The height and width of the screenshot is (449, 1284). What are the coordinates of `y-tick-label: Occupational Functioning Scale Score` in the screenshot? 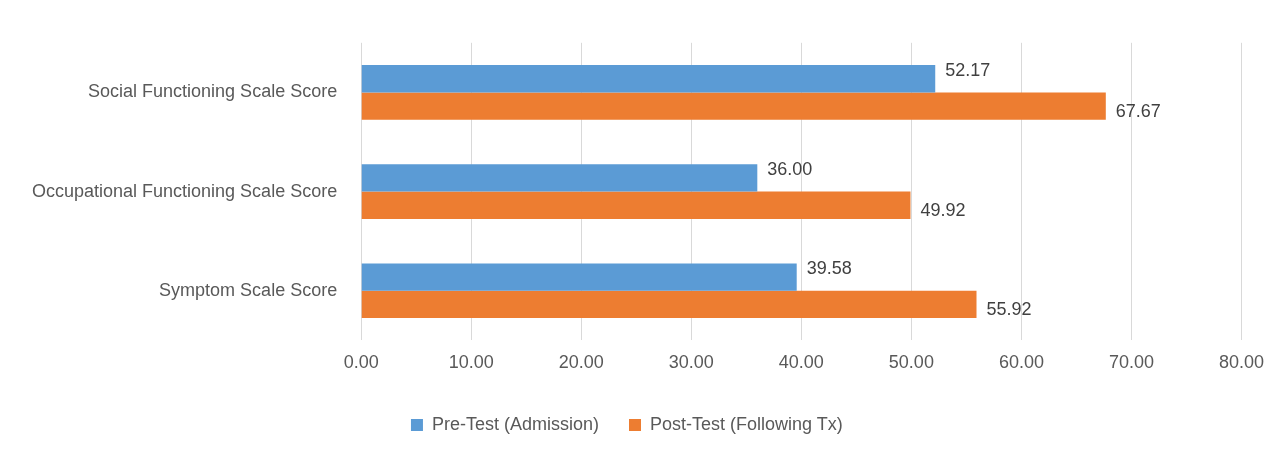 It's located at (184, 190).